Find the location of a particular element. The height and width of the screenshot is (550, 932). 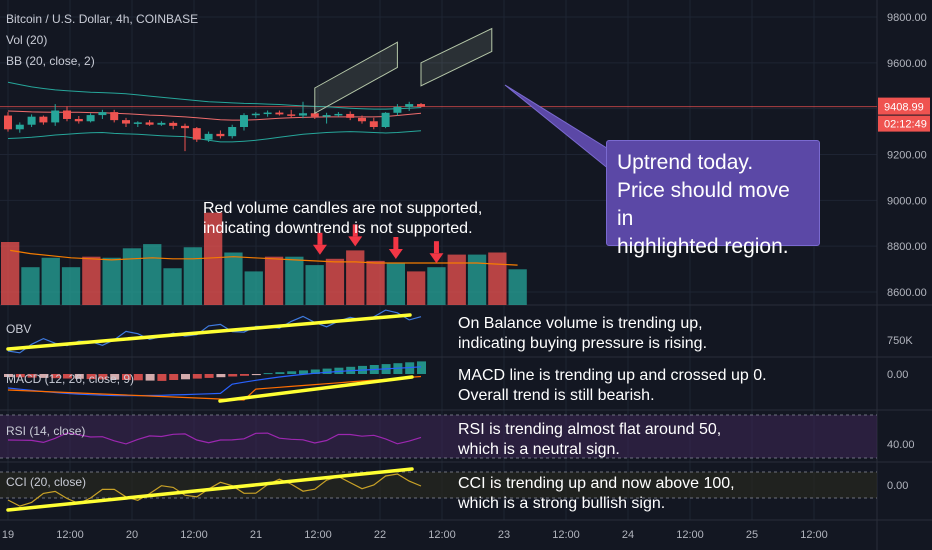

callout-line-3: highlighted region. is located at coordinates (703, 246).